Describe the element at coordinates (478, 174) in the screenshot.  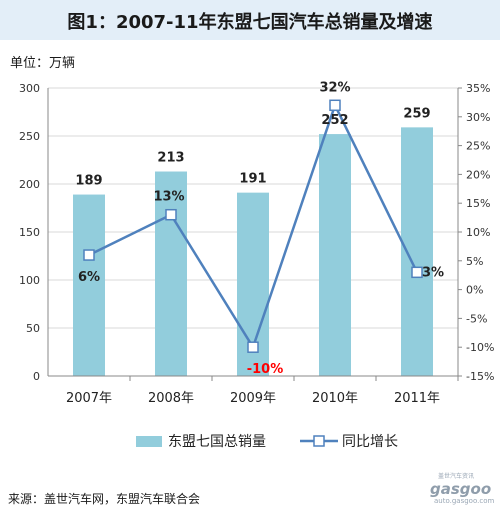
I see `y-right-tick-label: 20%` at that location.